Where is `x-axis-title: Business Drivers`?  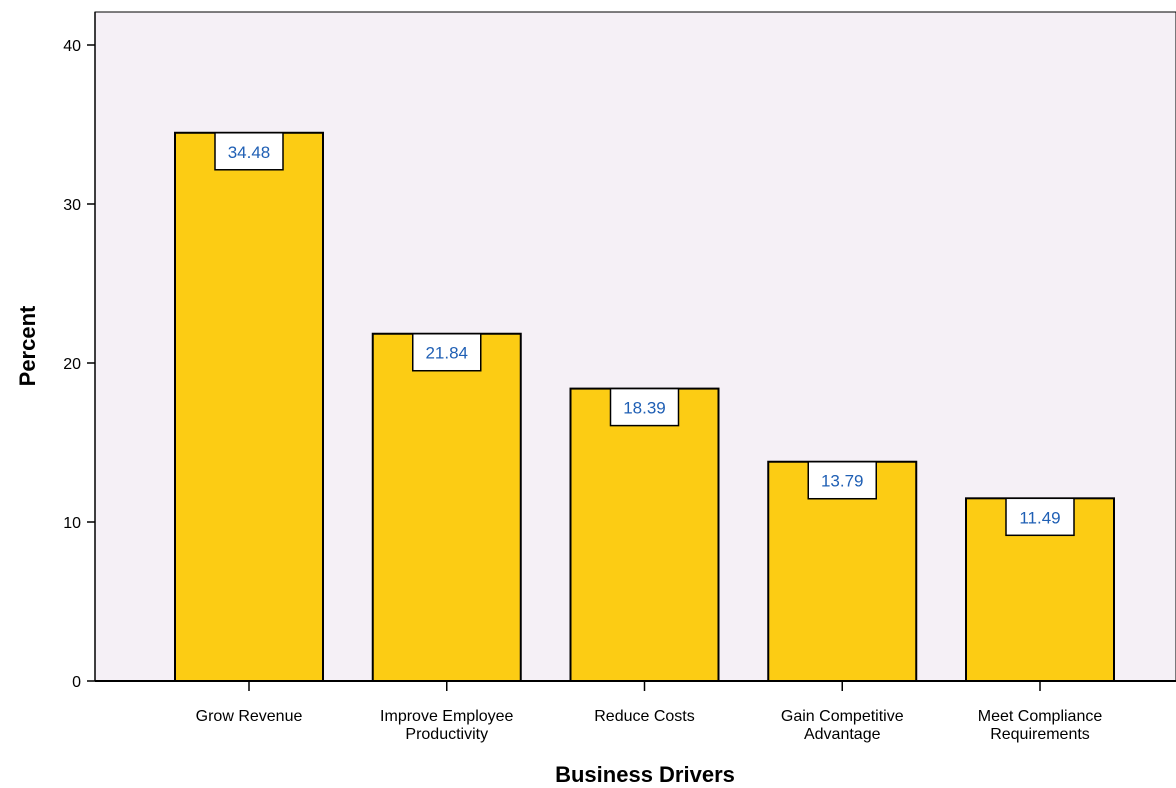
x-axis-title: Business Drivers is located at coordinates (645, 774).